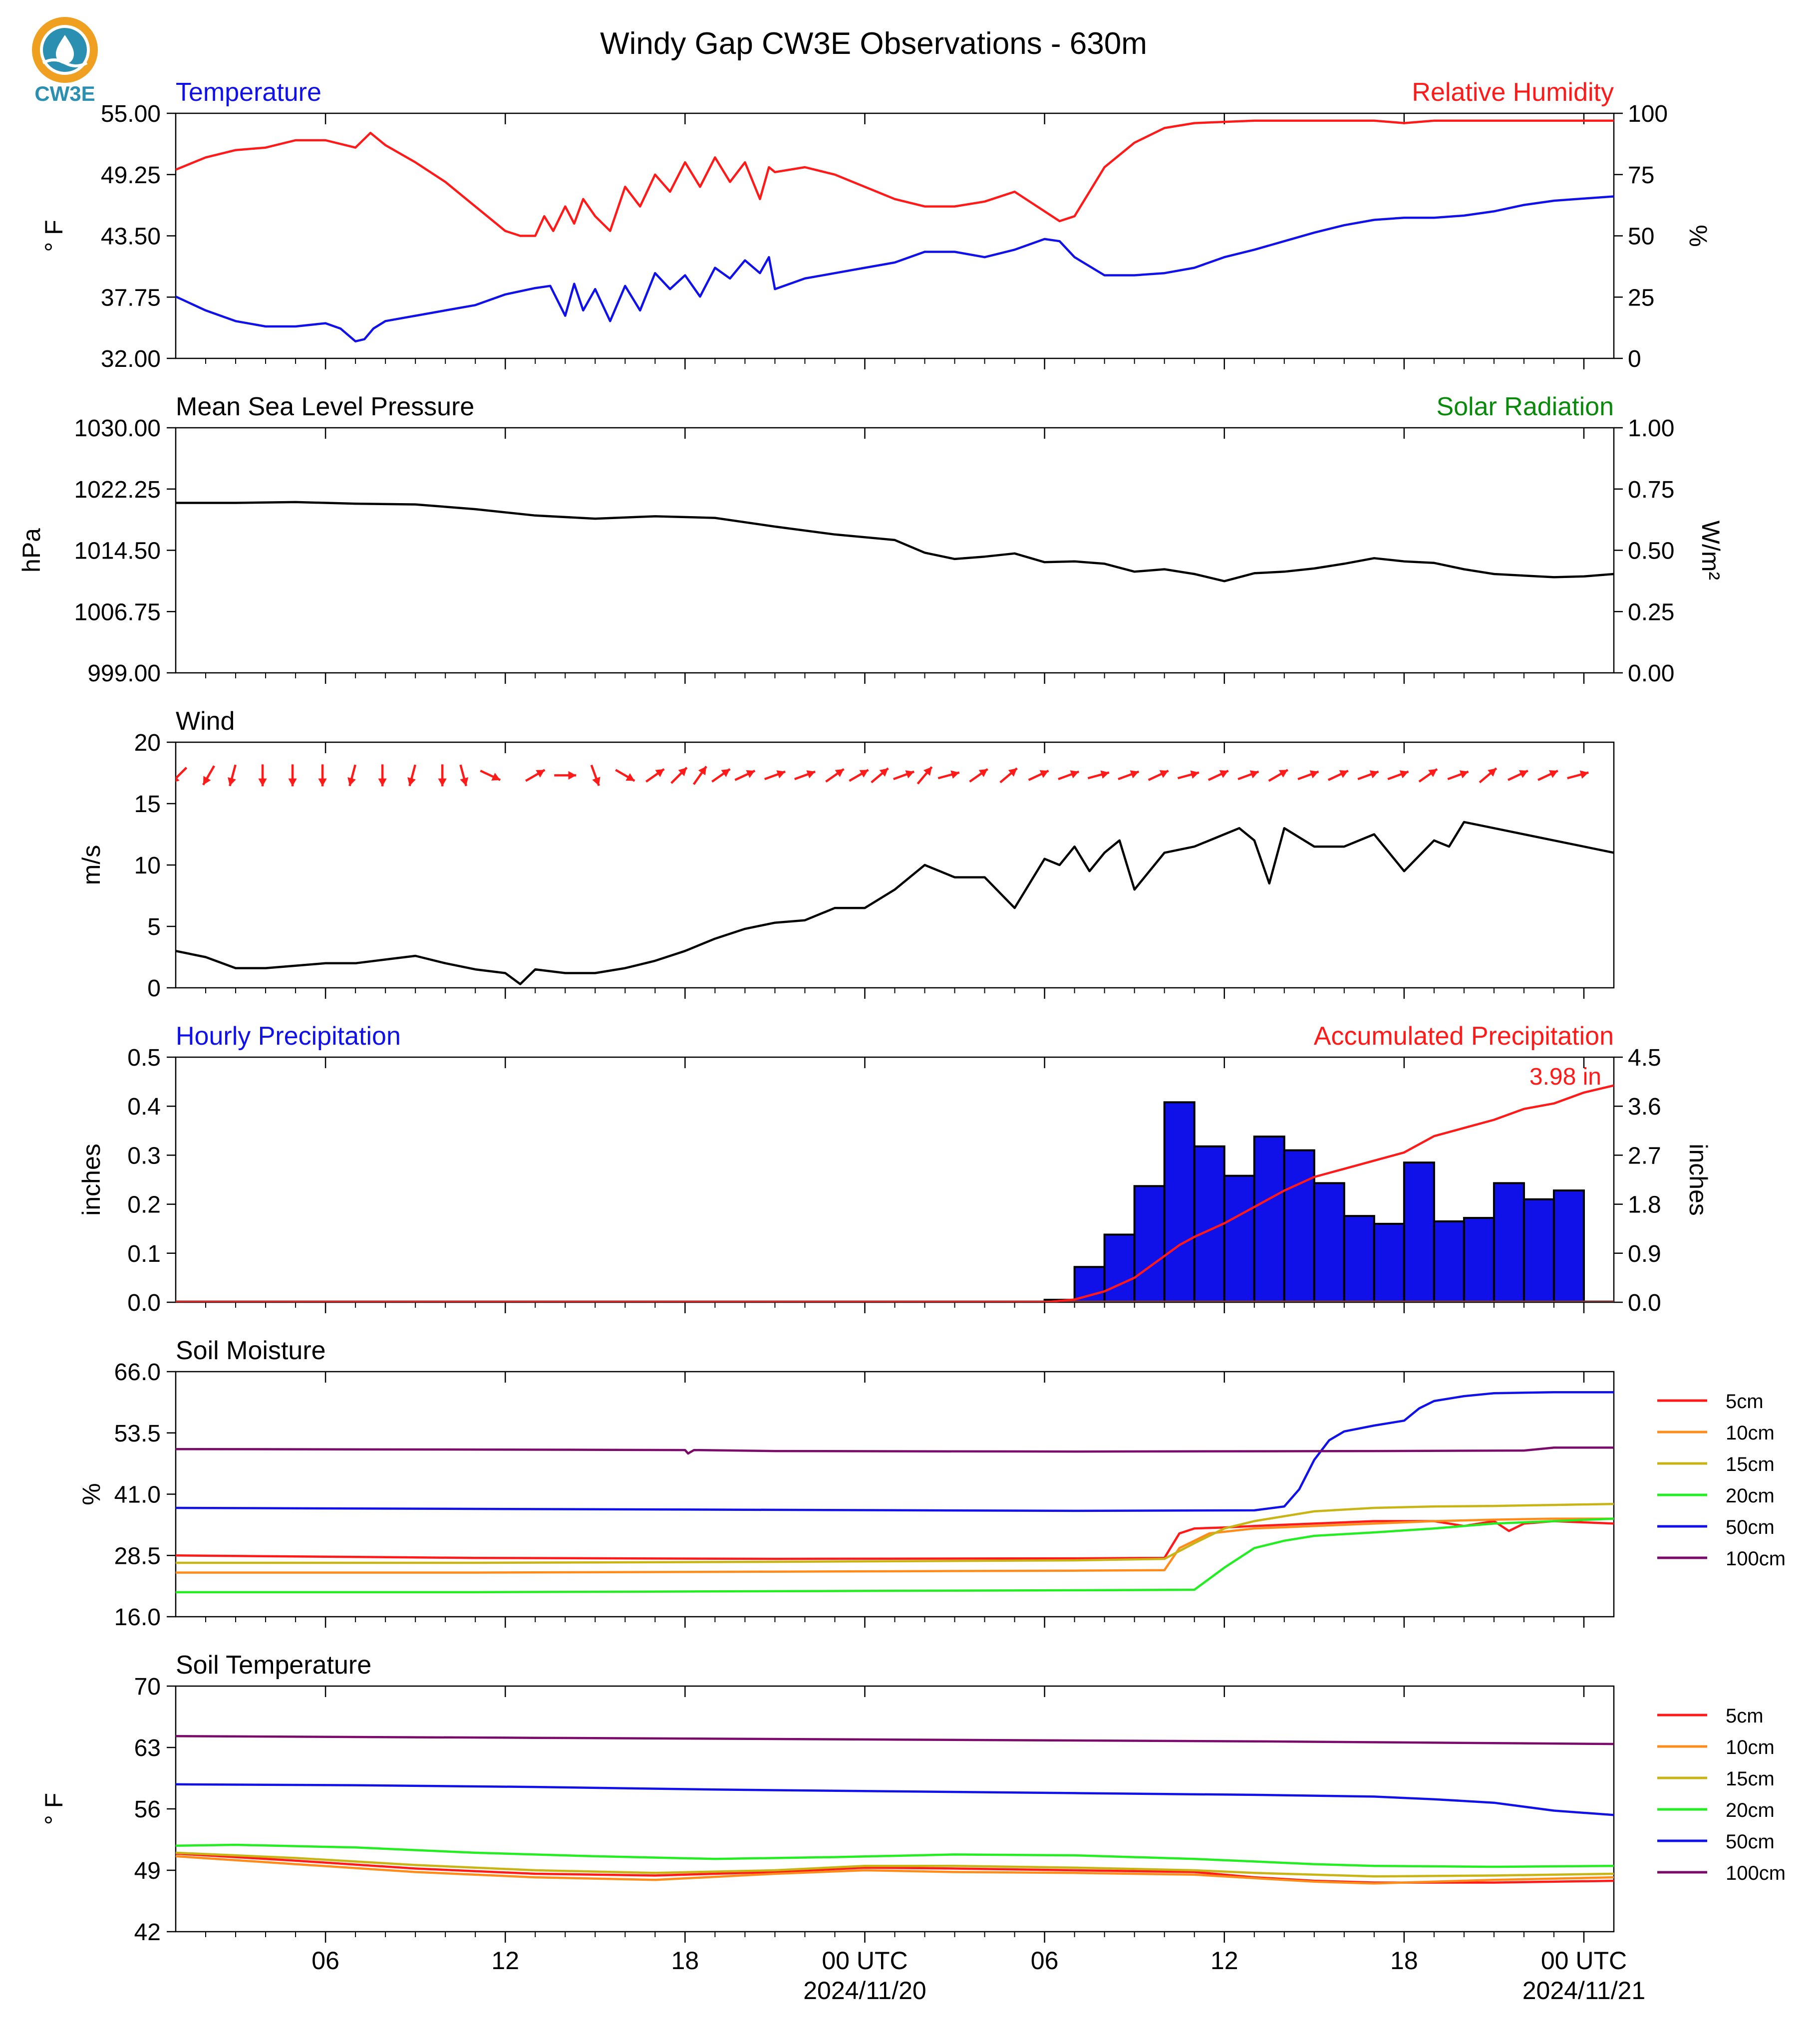  What do you see at coordinates (147, 1809) in the screenshot?
I see `y-tick-label-left: 56` at bounding box center [147, 1809].